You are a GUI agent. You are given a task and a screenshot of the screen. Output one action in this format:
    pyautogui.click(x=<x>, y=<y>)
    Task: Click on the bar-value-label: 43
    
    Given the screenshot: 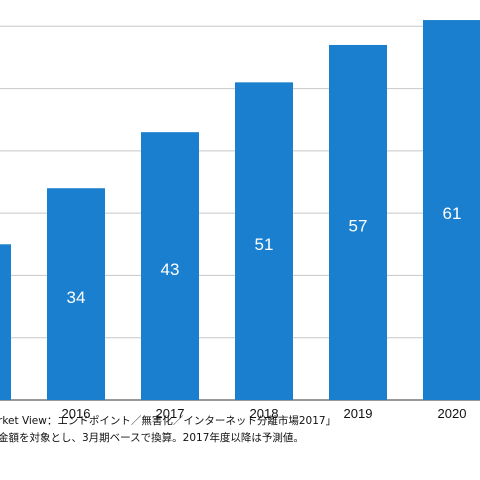 What is the action you would take?
    pyautogui.click(x=170, y=269)
    